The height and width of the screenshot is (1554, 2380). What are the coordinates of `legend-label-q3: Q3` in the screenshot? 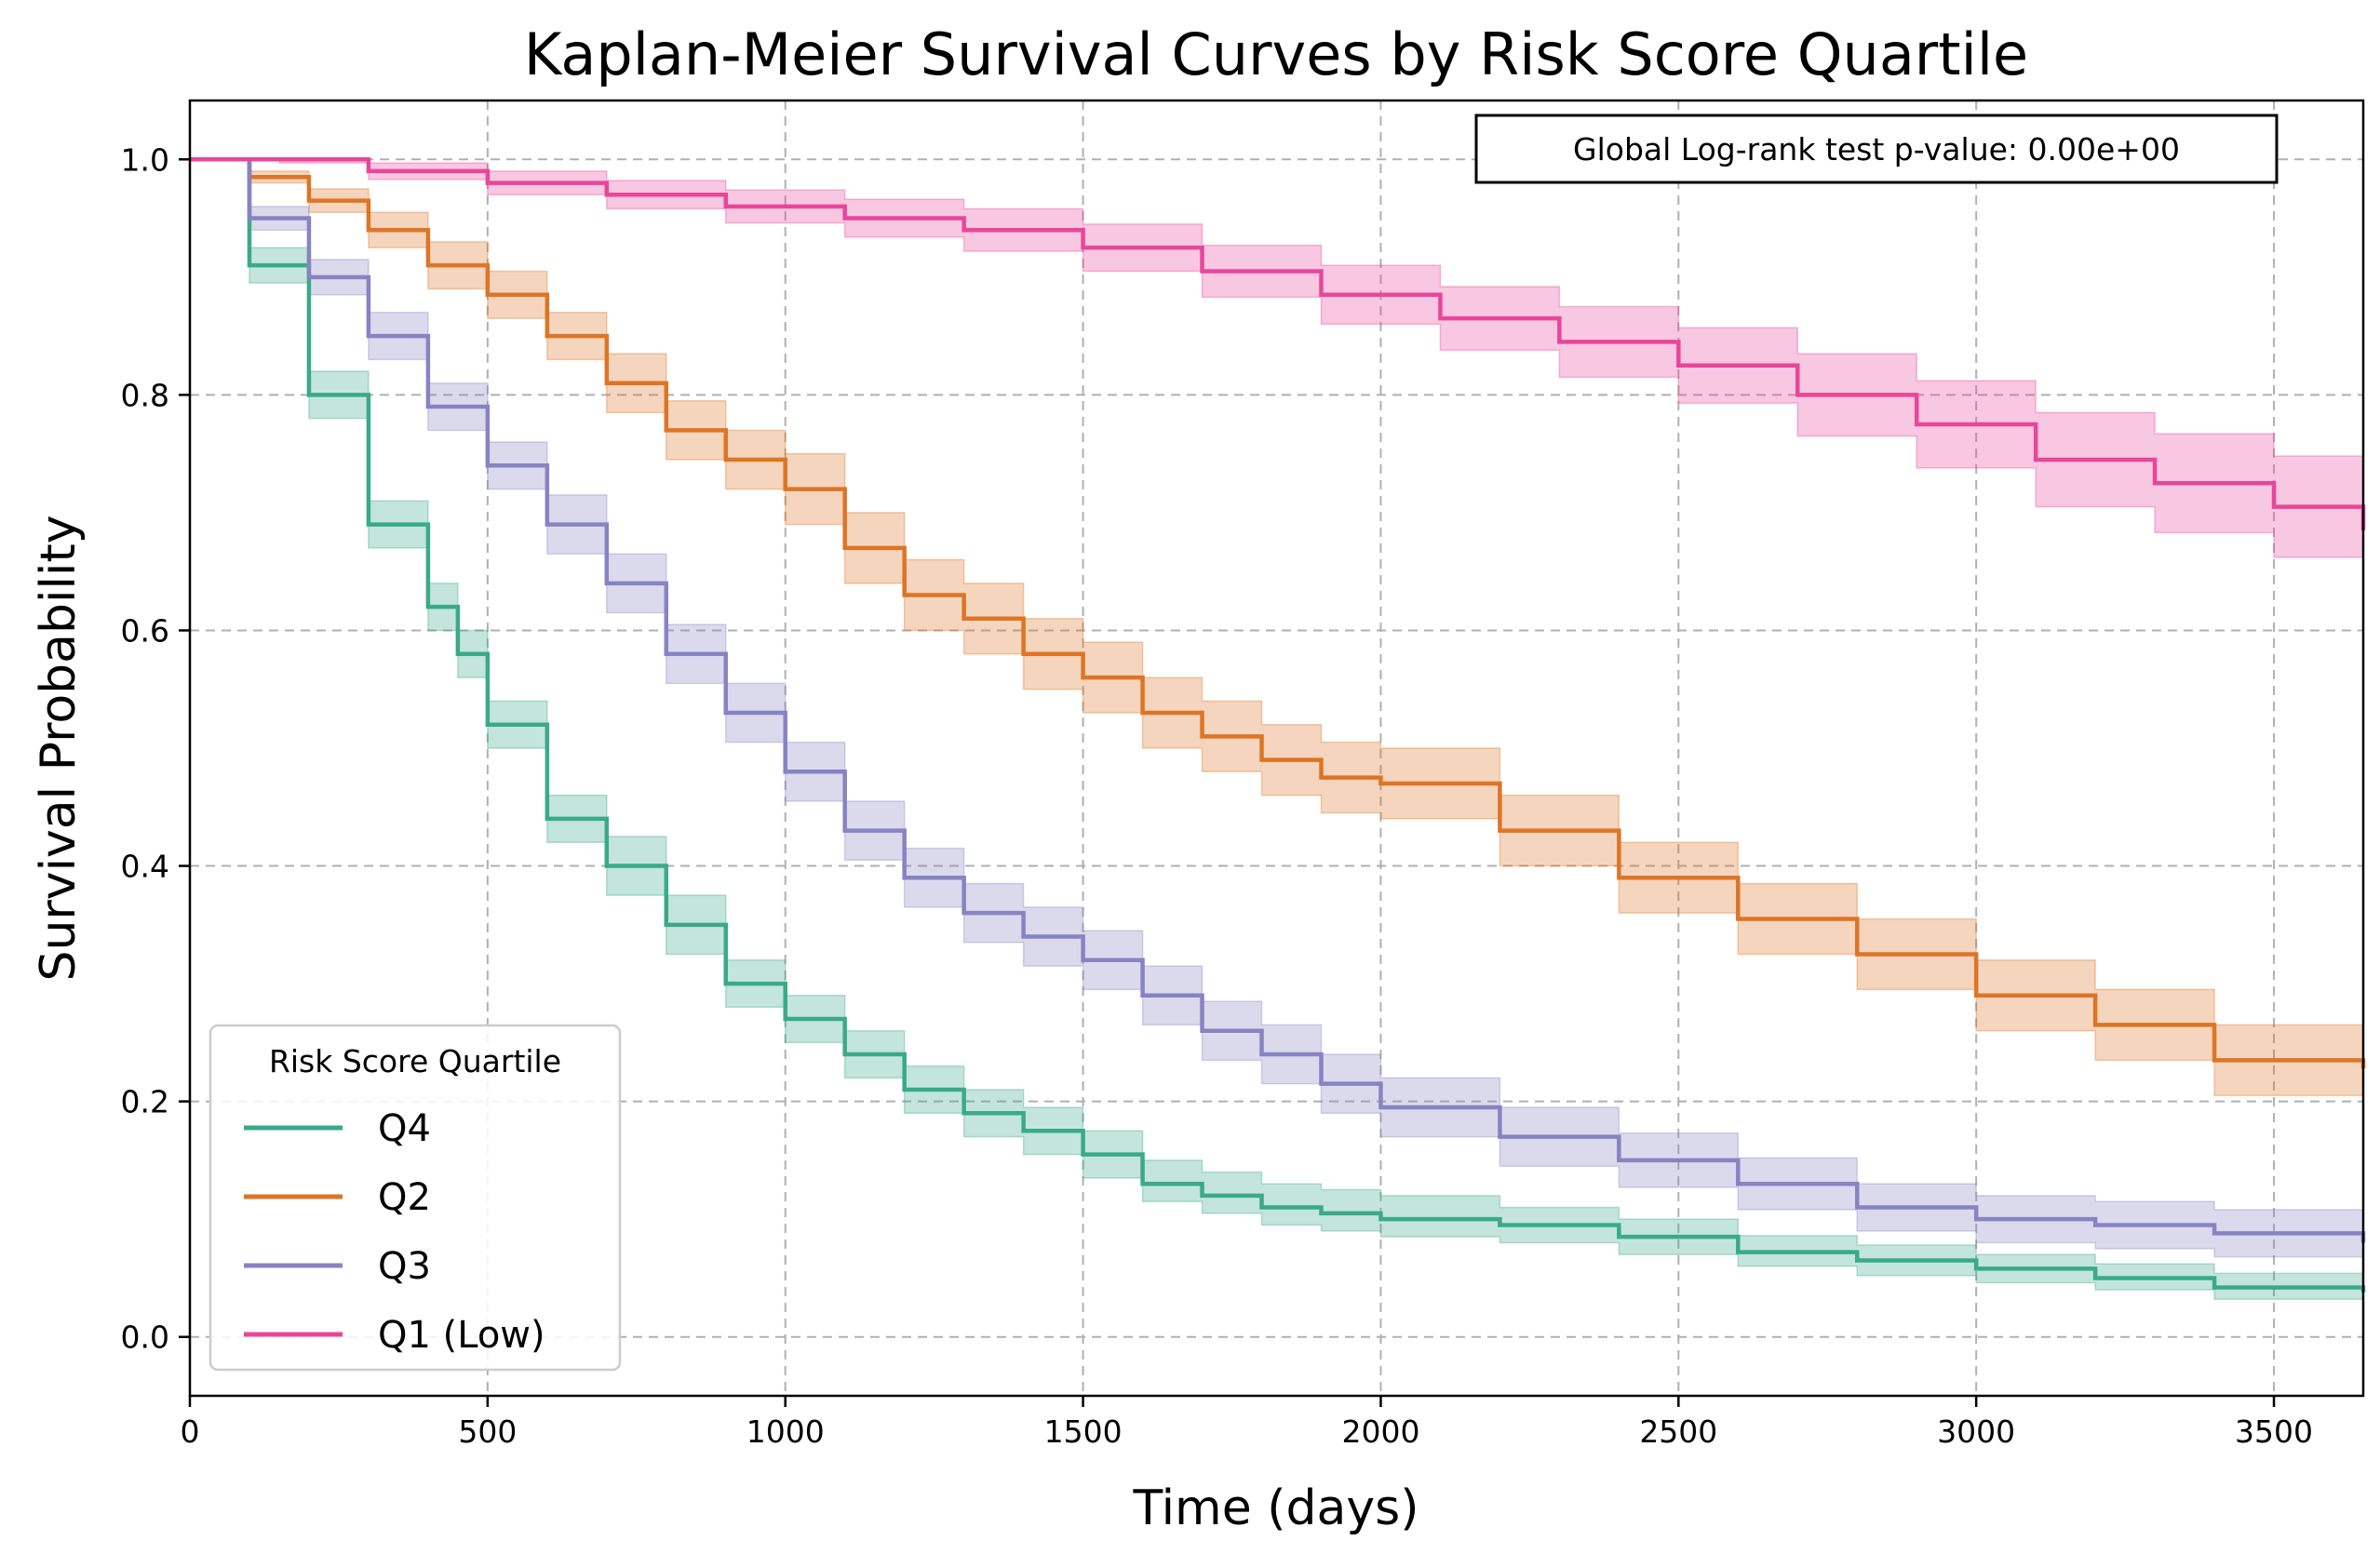 It's located at (404, 1267).